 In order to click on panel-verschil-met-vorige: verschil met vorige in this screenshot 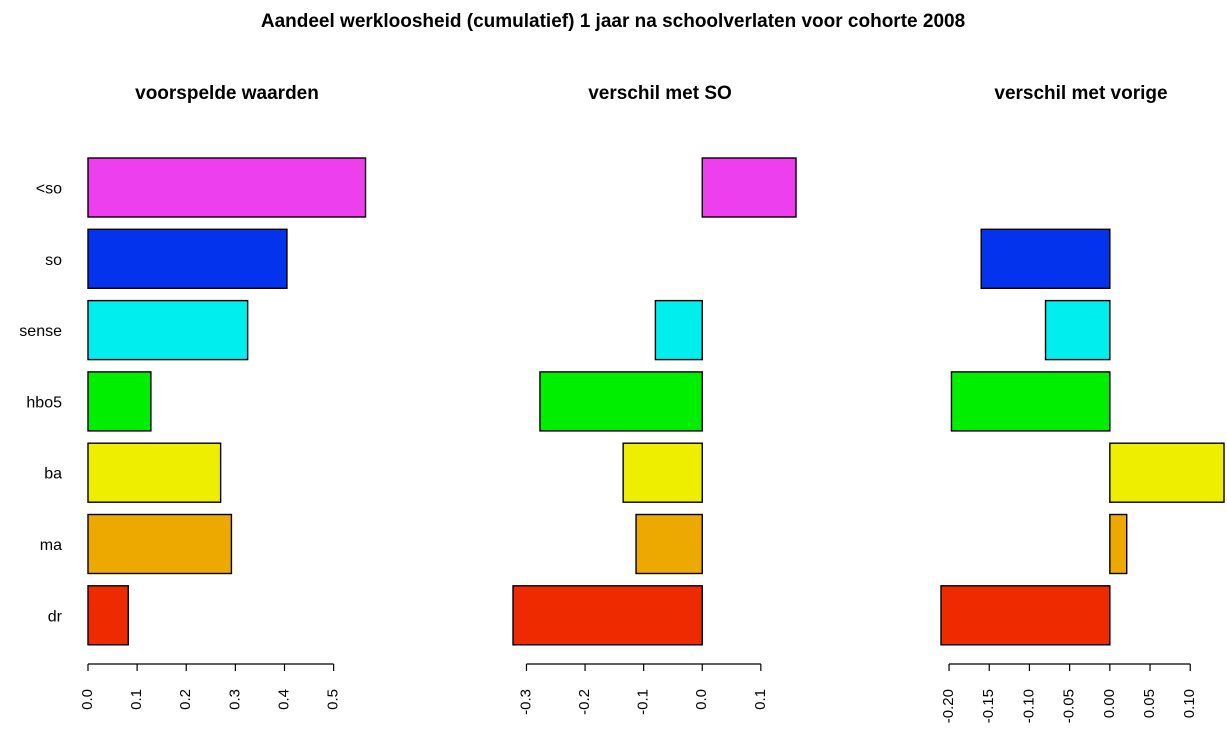, I will do `click(1080, 93)`.